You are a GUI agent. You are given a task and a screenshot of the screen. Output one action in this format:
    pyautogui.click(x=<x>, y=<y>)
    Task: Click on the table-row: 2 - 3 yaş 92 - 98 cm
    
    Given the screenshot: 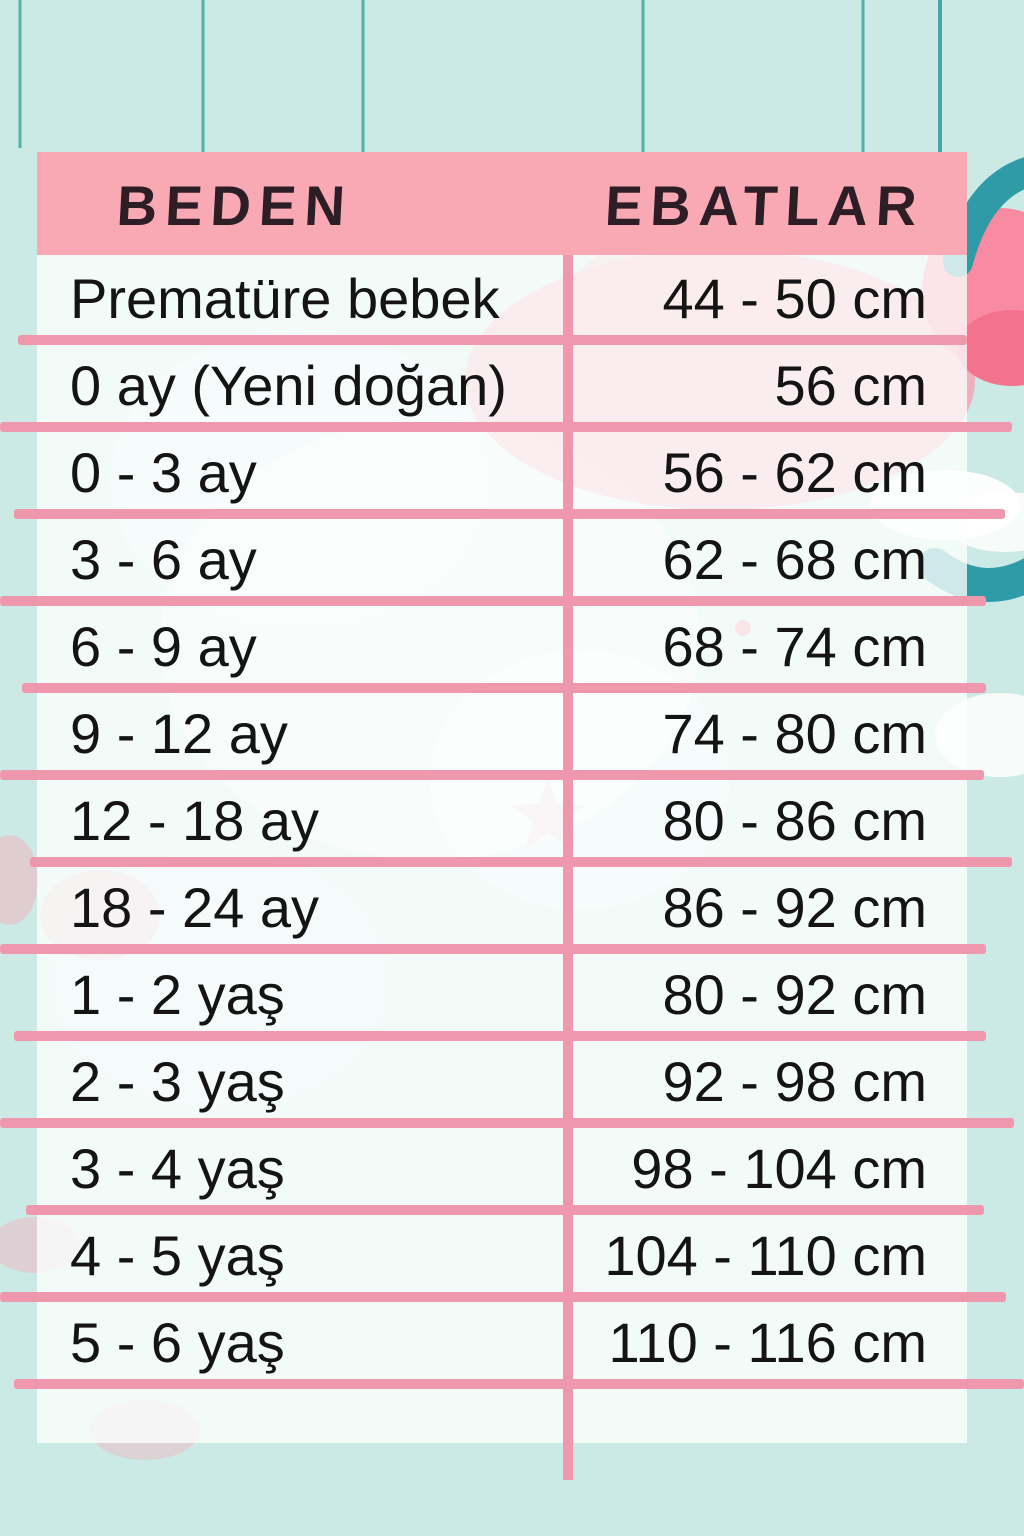 What is the action you would take?
    pyautogui.click(x=502, y=1081)
    